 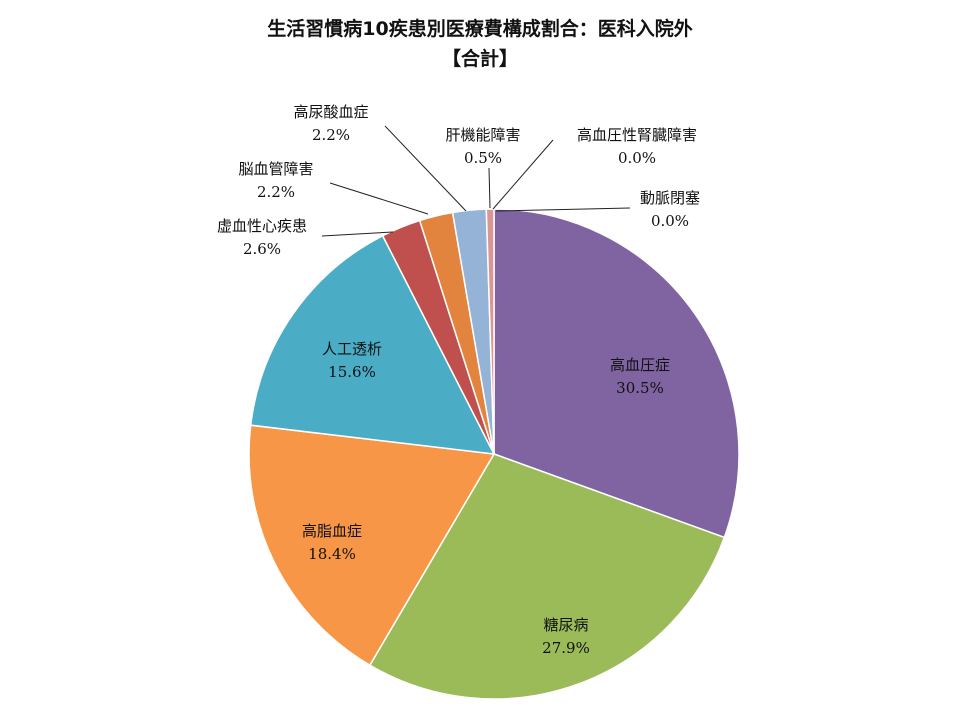 I want to click on slice-label-7: 肝機能障害, so click(x=482, y=135).